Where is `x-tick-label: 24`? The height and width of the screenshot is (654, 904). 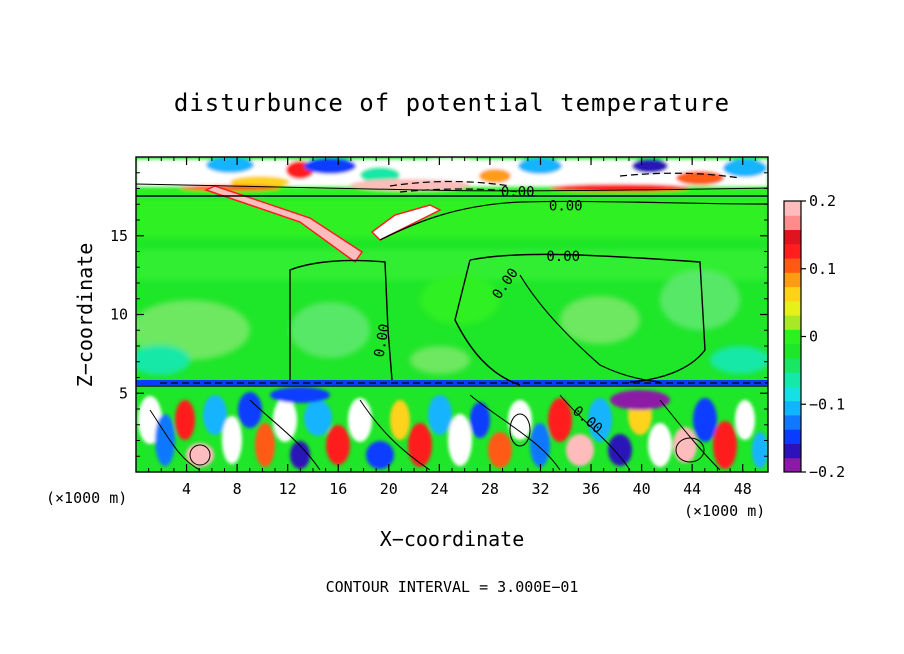 x-tick-label: 24 is located at coordinates (439, 489).